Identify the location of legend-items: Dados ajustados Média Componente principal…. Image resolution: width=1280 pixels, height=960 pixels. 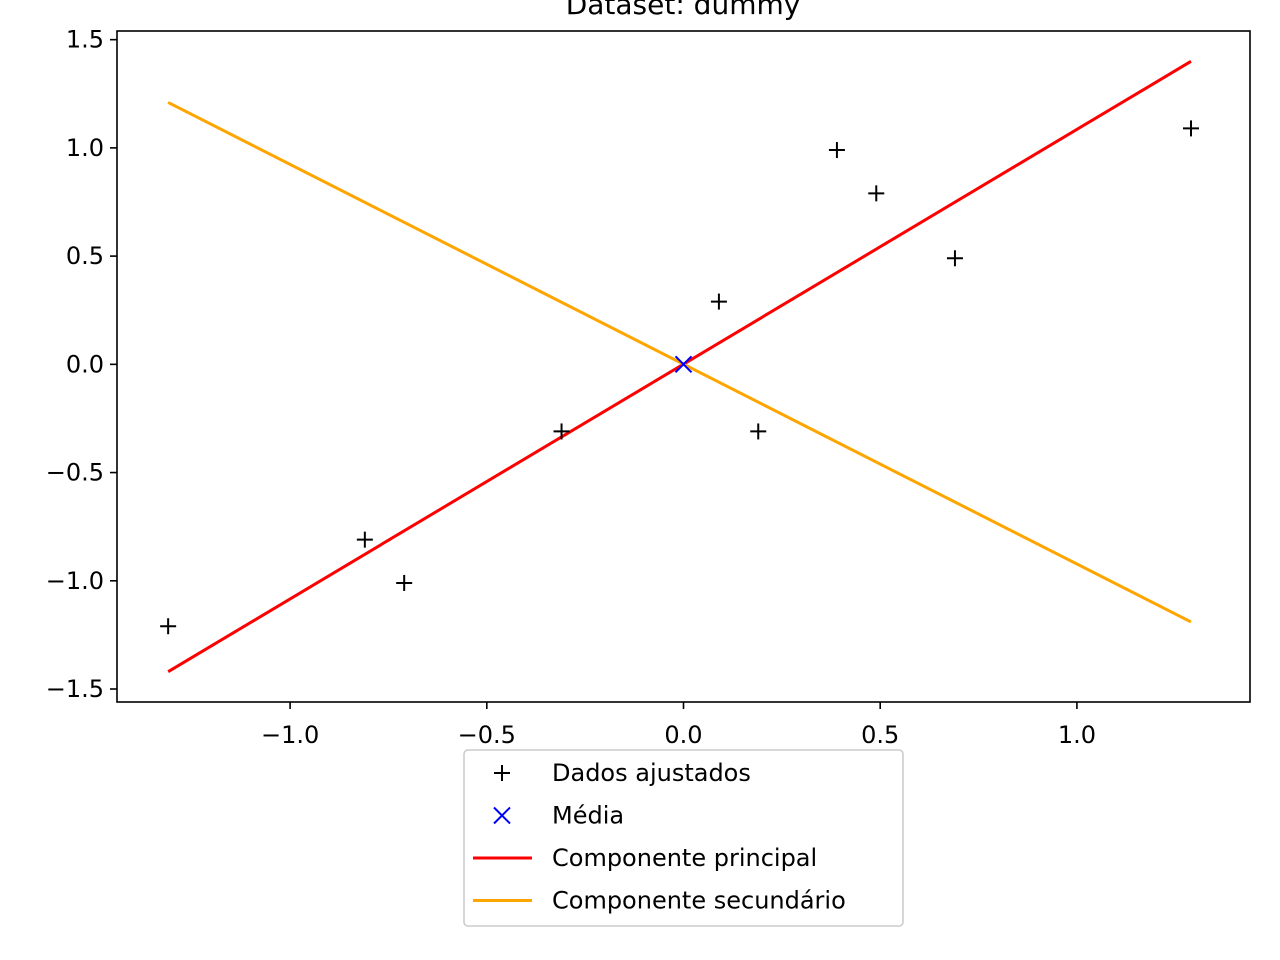
(659, 837).